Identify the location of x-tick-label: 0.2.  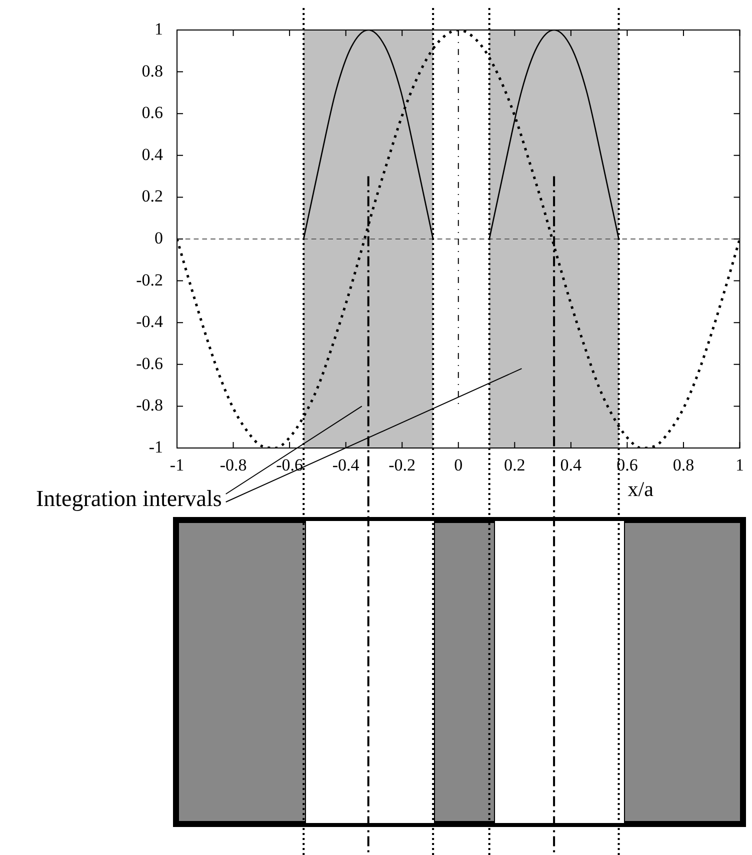
(515, 465).